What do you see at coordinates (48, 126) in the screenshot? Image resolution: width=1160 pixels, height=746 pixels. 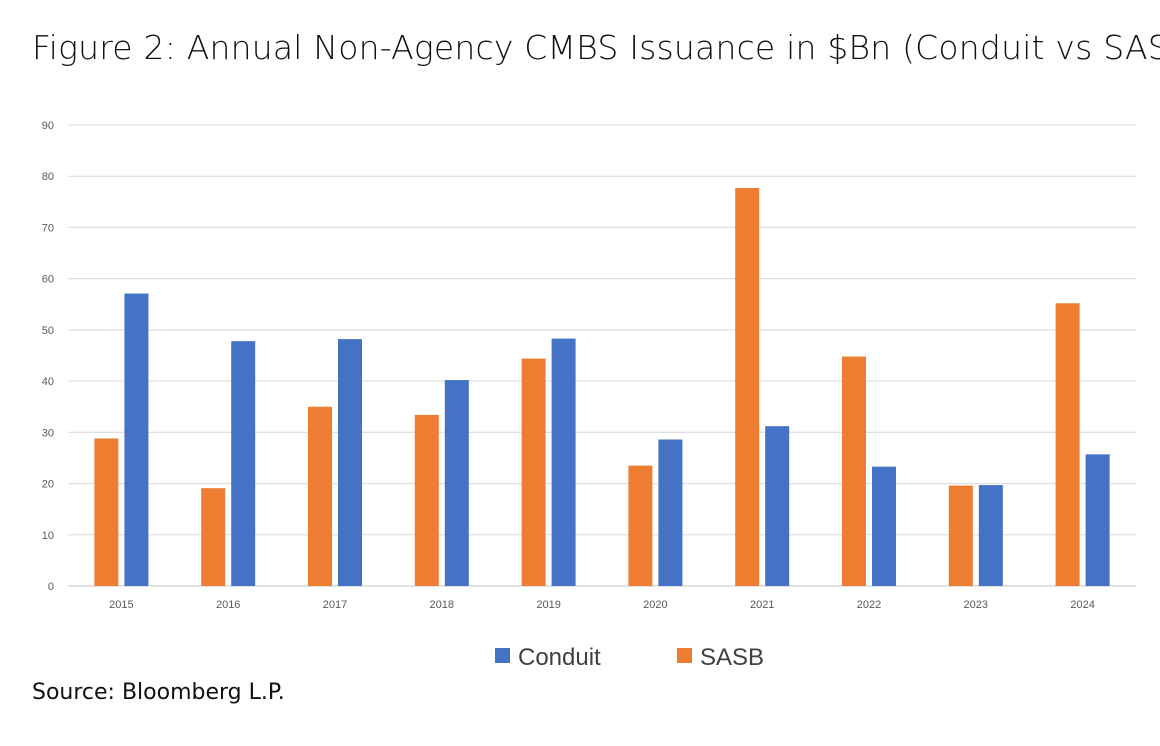 I see `y-tick-label: 90` at bounding box center [48, 126].